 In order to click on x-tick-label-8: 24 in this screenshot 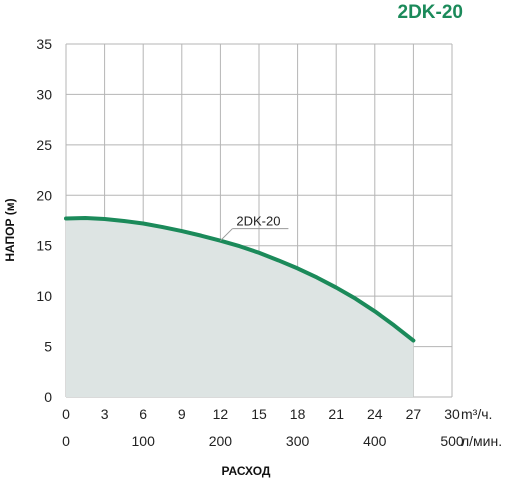, I will do `click(375, 414)`.